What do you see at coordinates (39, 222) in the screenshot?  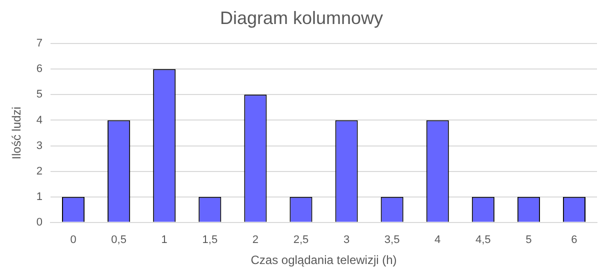 I see `y-tick-label: 0` at bounding box center [39, 222].